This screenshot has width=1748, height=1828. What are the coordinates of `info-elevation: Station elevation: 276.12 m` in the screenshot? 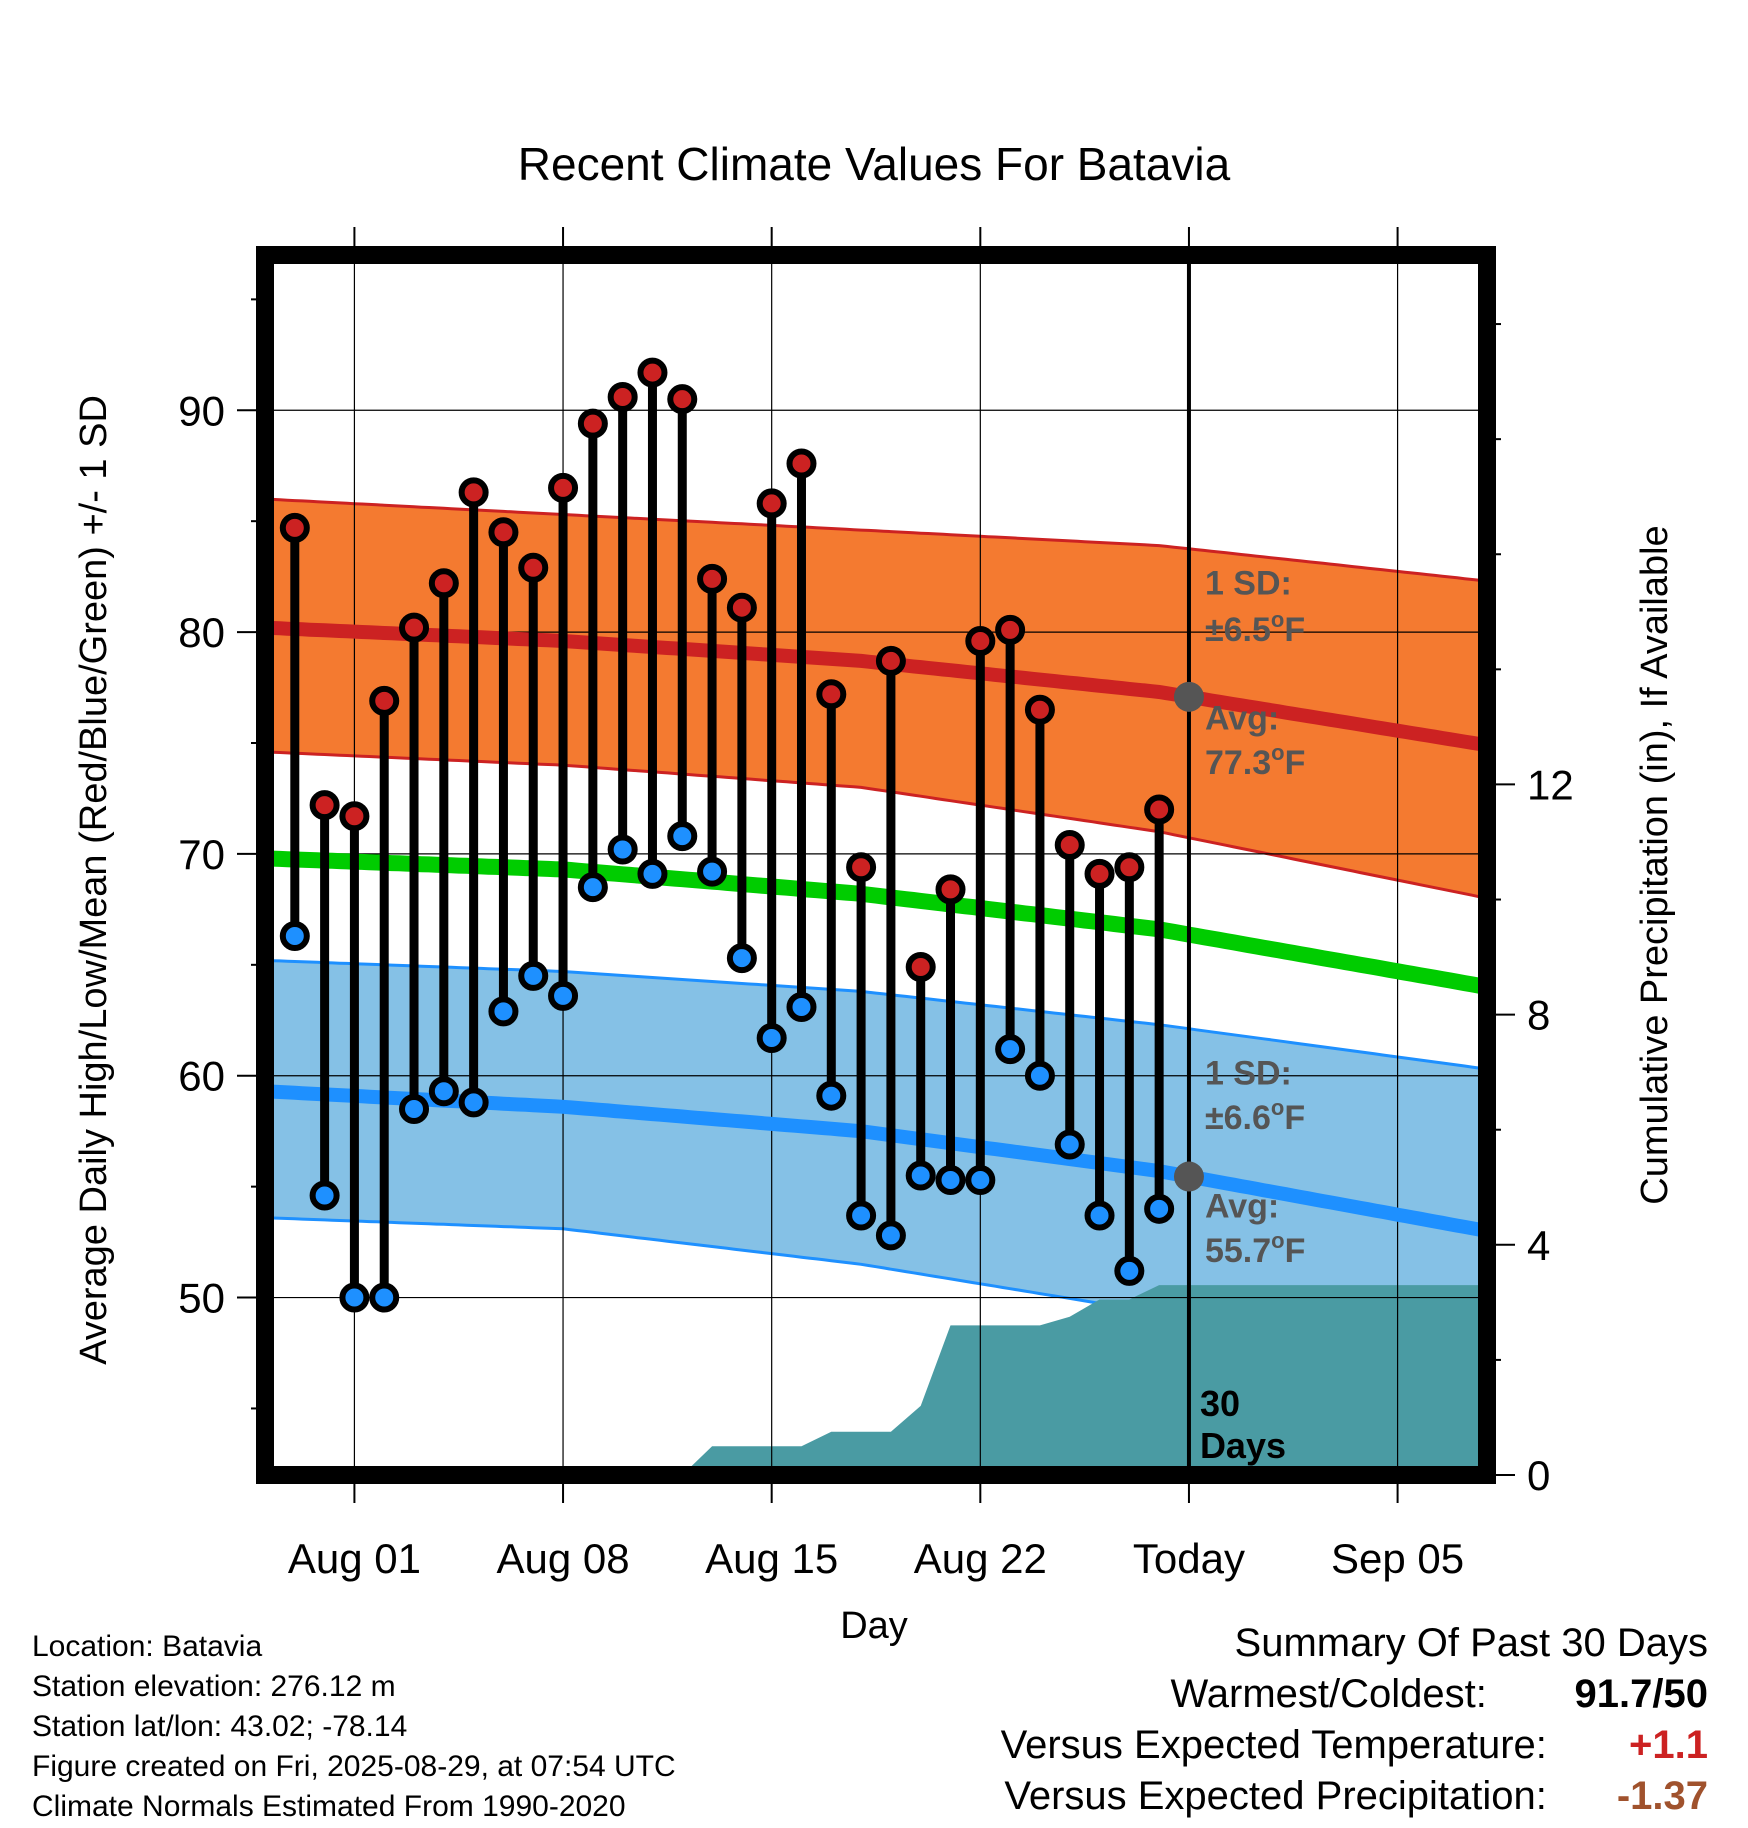 It's located at (214, 1686).